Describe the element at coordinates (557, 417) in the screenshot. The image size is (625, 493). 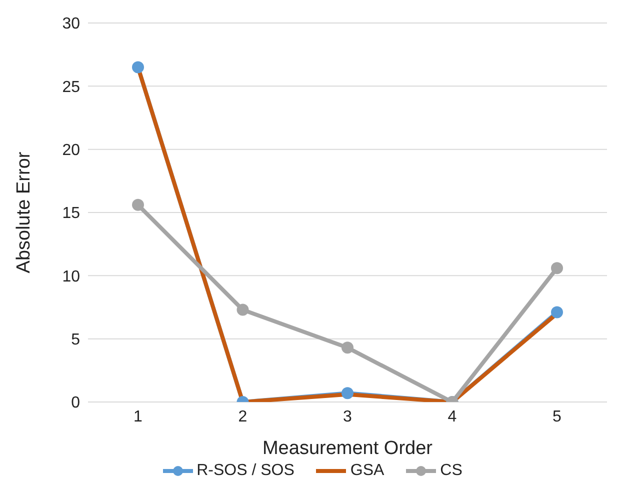
I see `x-tick-label: 5` at that location.